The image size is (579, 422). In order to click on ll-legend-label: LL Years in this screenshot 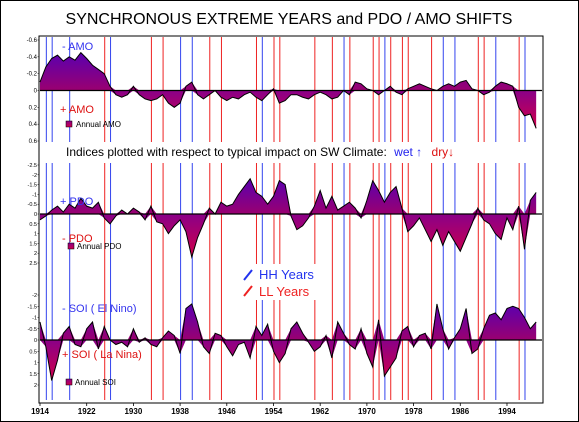, I will do `click(284, 291)`.